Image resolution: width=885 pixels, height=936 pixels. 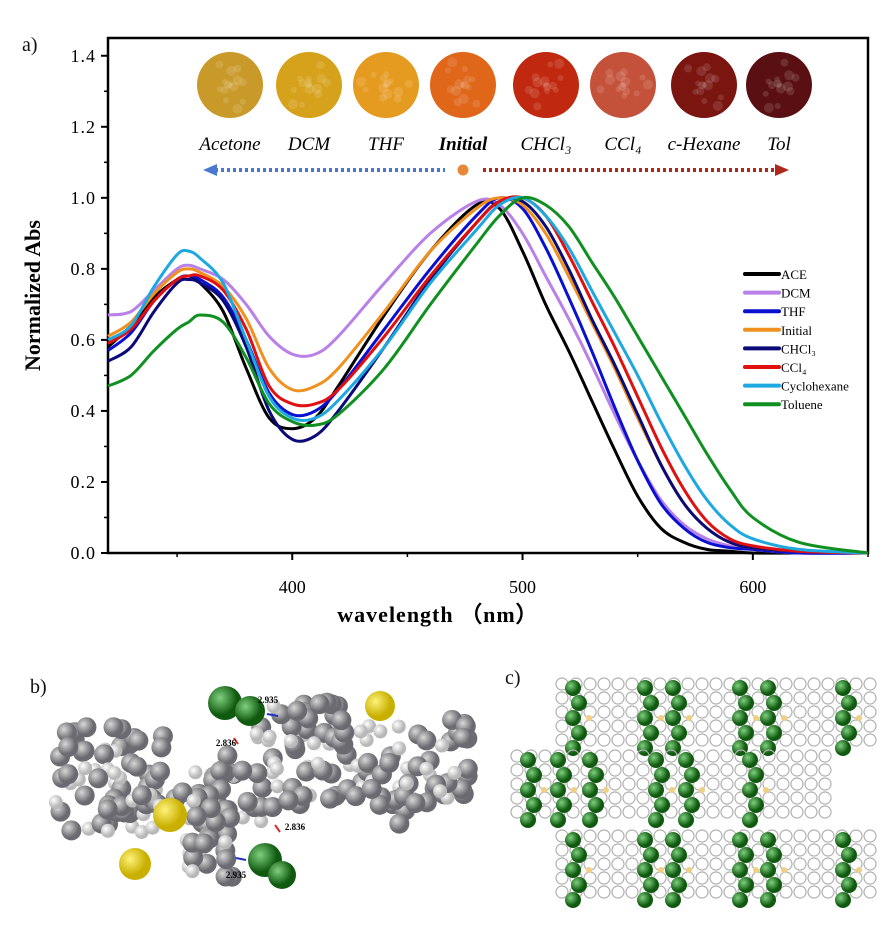 What do you see at coordinates (622, 144) in the screenshot?
I see `sample-label: CCl₄` at bounding box center [622, 144].